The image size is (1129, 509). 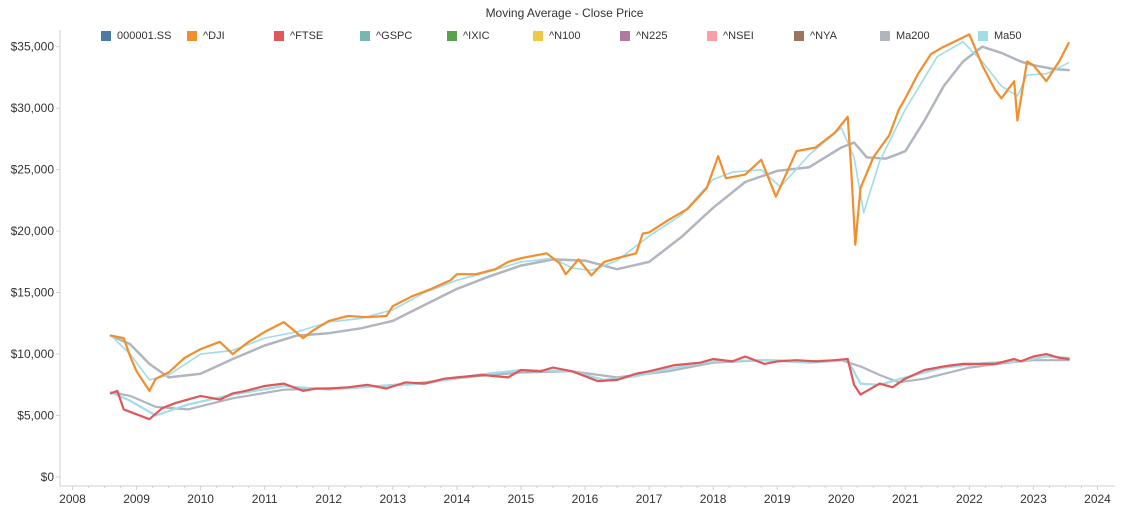 I want to click on y-tick-label: $0, so click(x=48, y=477).